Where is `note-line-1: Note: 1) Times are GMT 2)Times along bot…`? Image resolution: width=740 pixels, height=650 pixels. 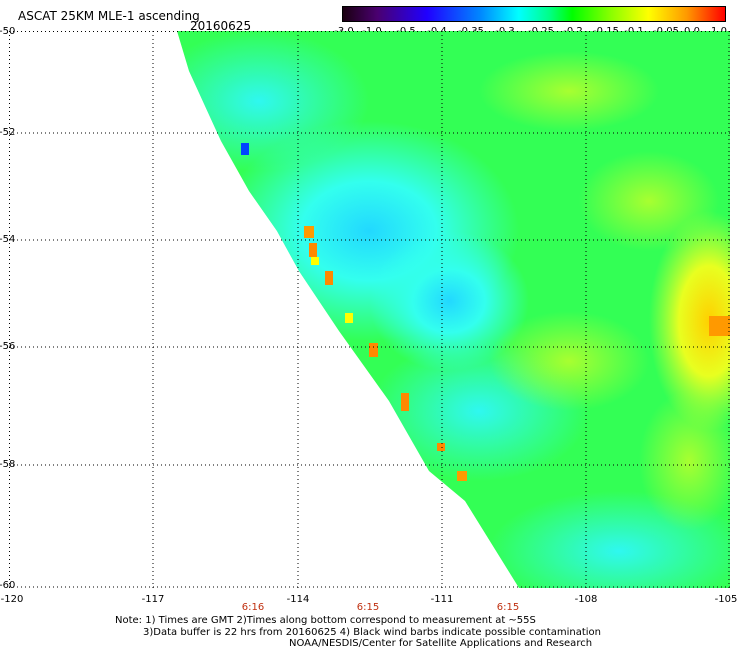
note-line-1: Note: 1) Times are GMT 2)Times along bot… is located at coordinates (325, 620).